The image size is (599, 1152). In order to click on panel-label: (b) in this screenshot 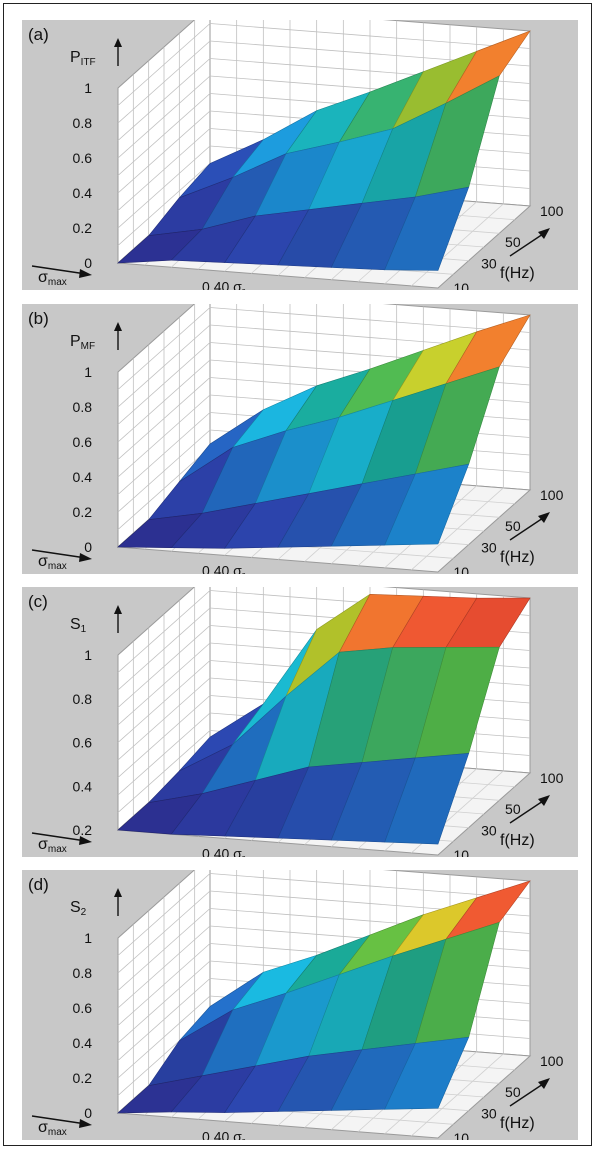, I will do `click(38, 318)`.